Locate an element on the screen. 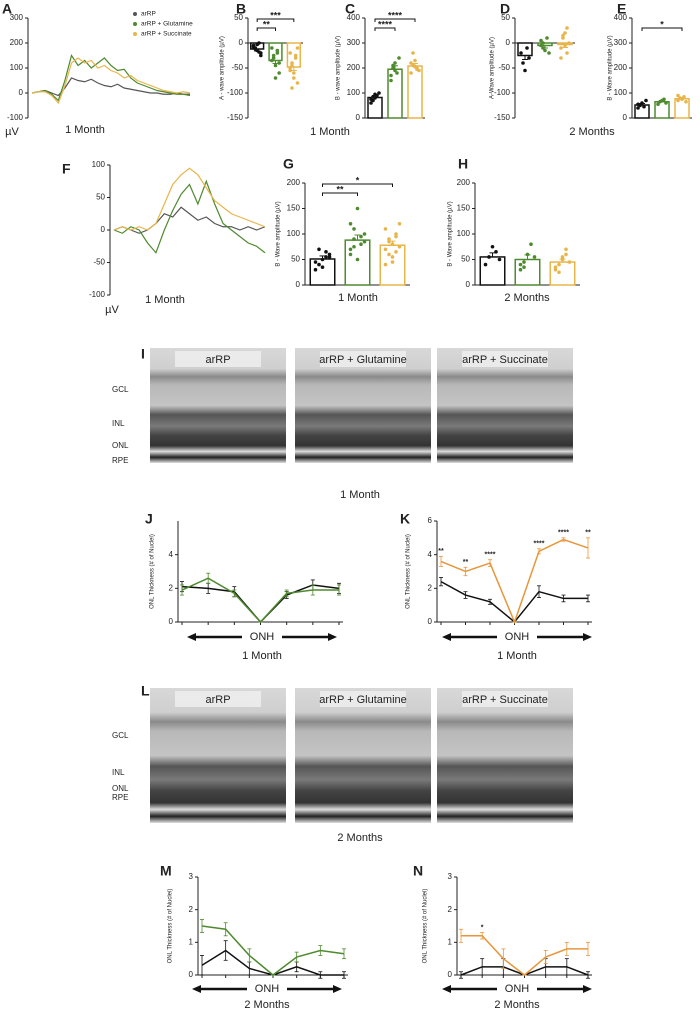 This screenshot has width=700, height=1013. x-axis-label: ONH is located at coordinates (267, 989).